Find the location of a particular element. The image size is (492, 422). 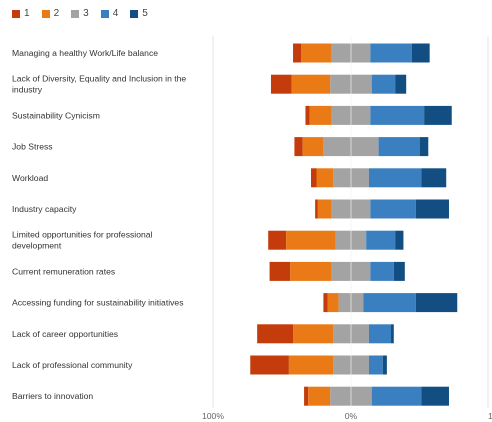

category-label: Workload is located at coordinates (30, 178).